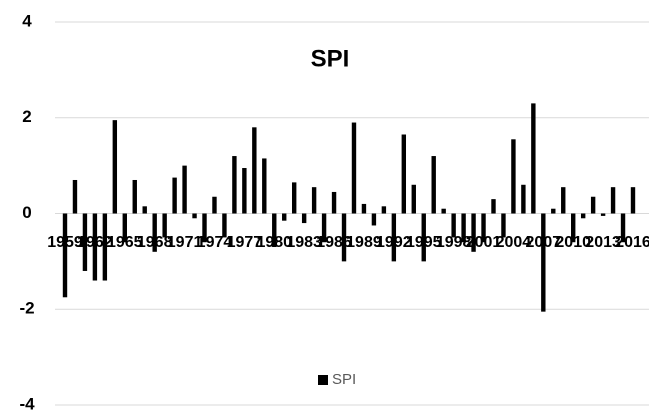  I want to click on x-tick-label: 1995, so click(424, 242).